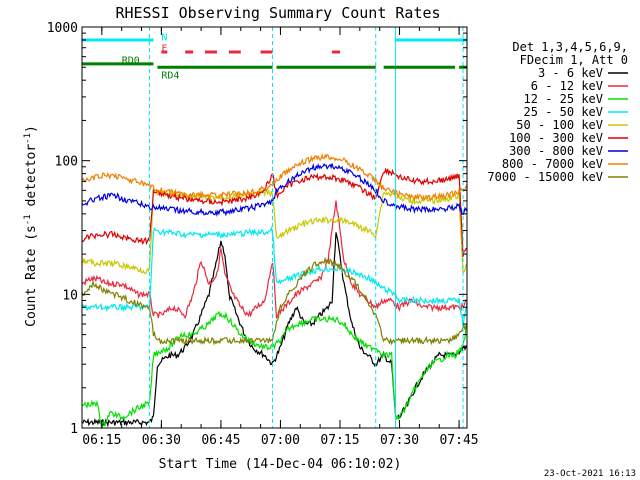 The height and width of the screenshot is (480, 640). What do you see at coordinates (280, 440) in the screenshot?
I see `x-tick-label: 07:00` at bounding box center [280, 440].